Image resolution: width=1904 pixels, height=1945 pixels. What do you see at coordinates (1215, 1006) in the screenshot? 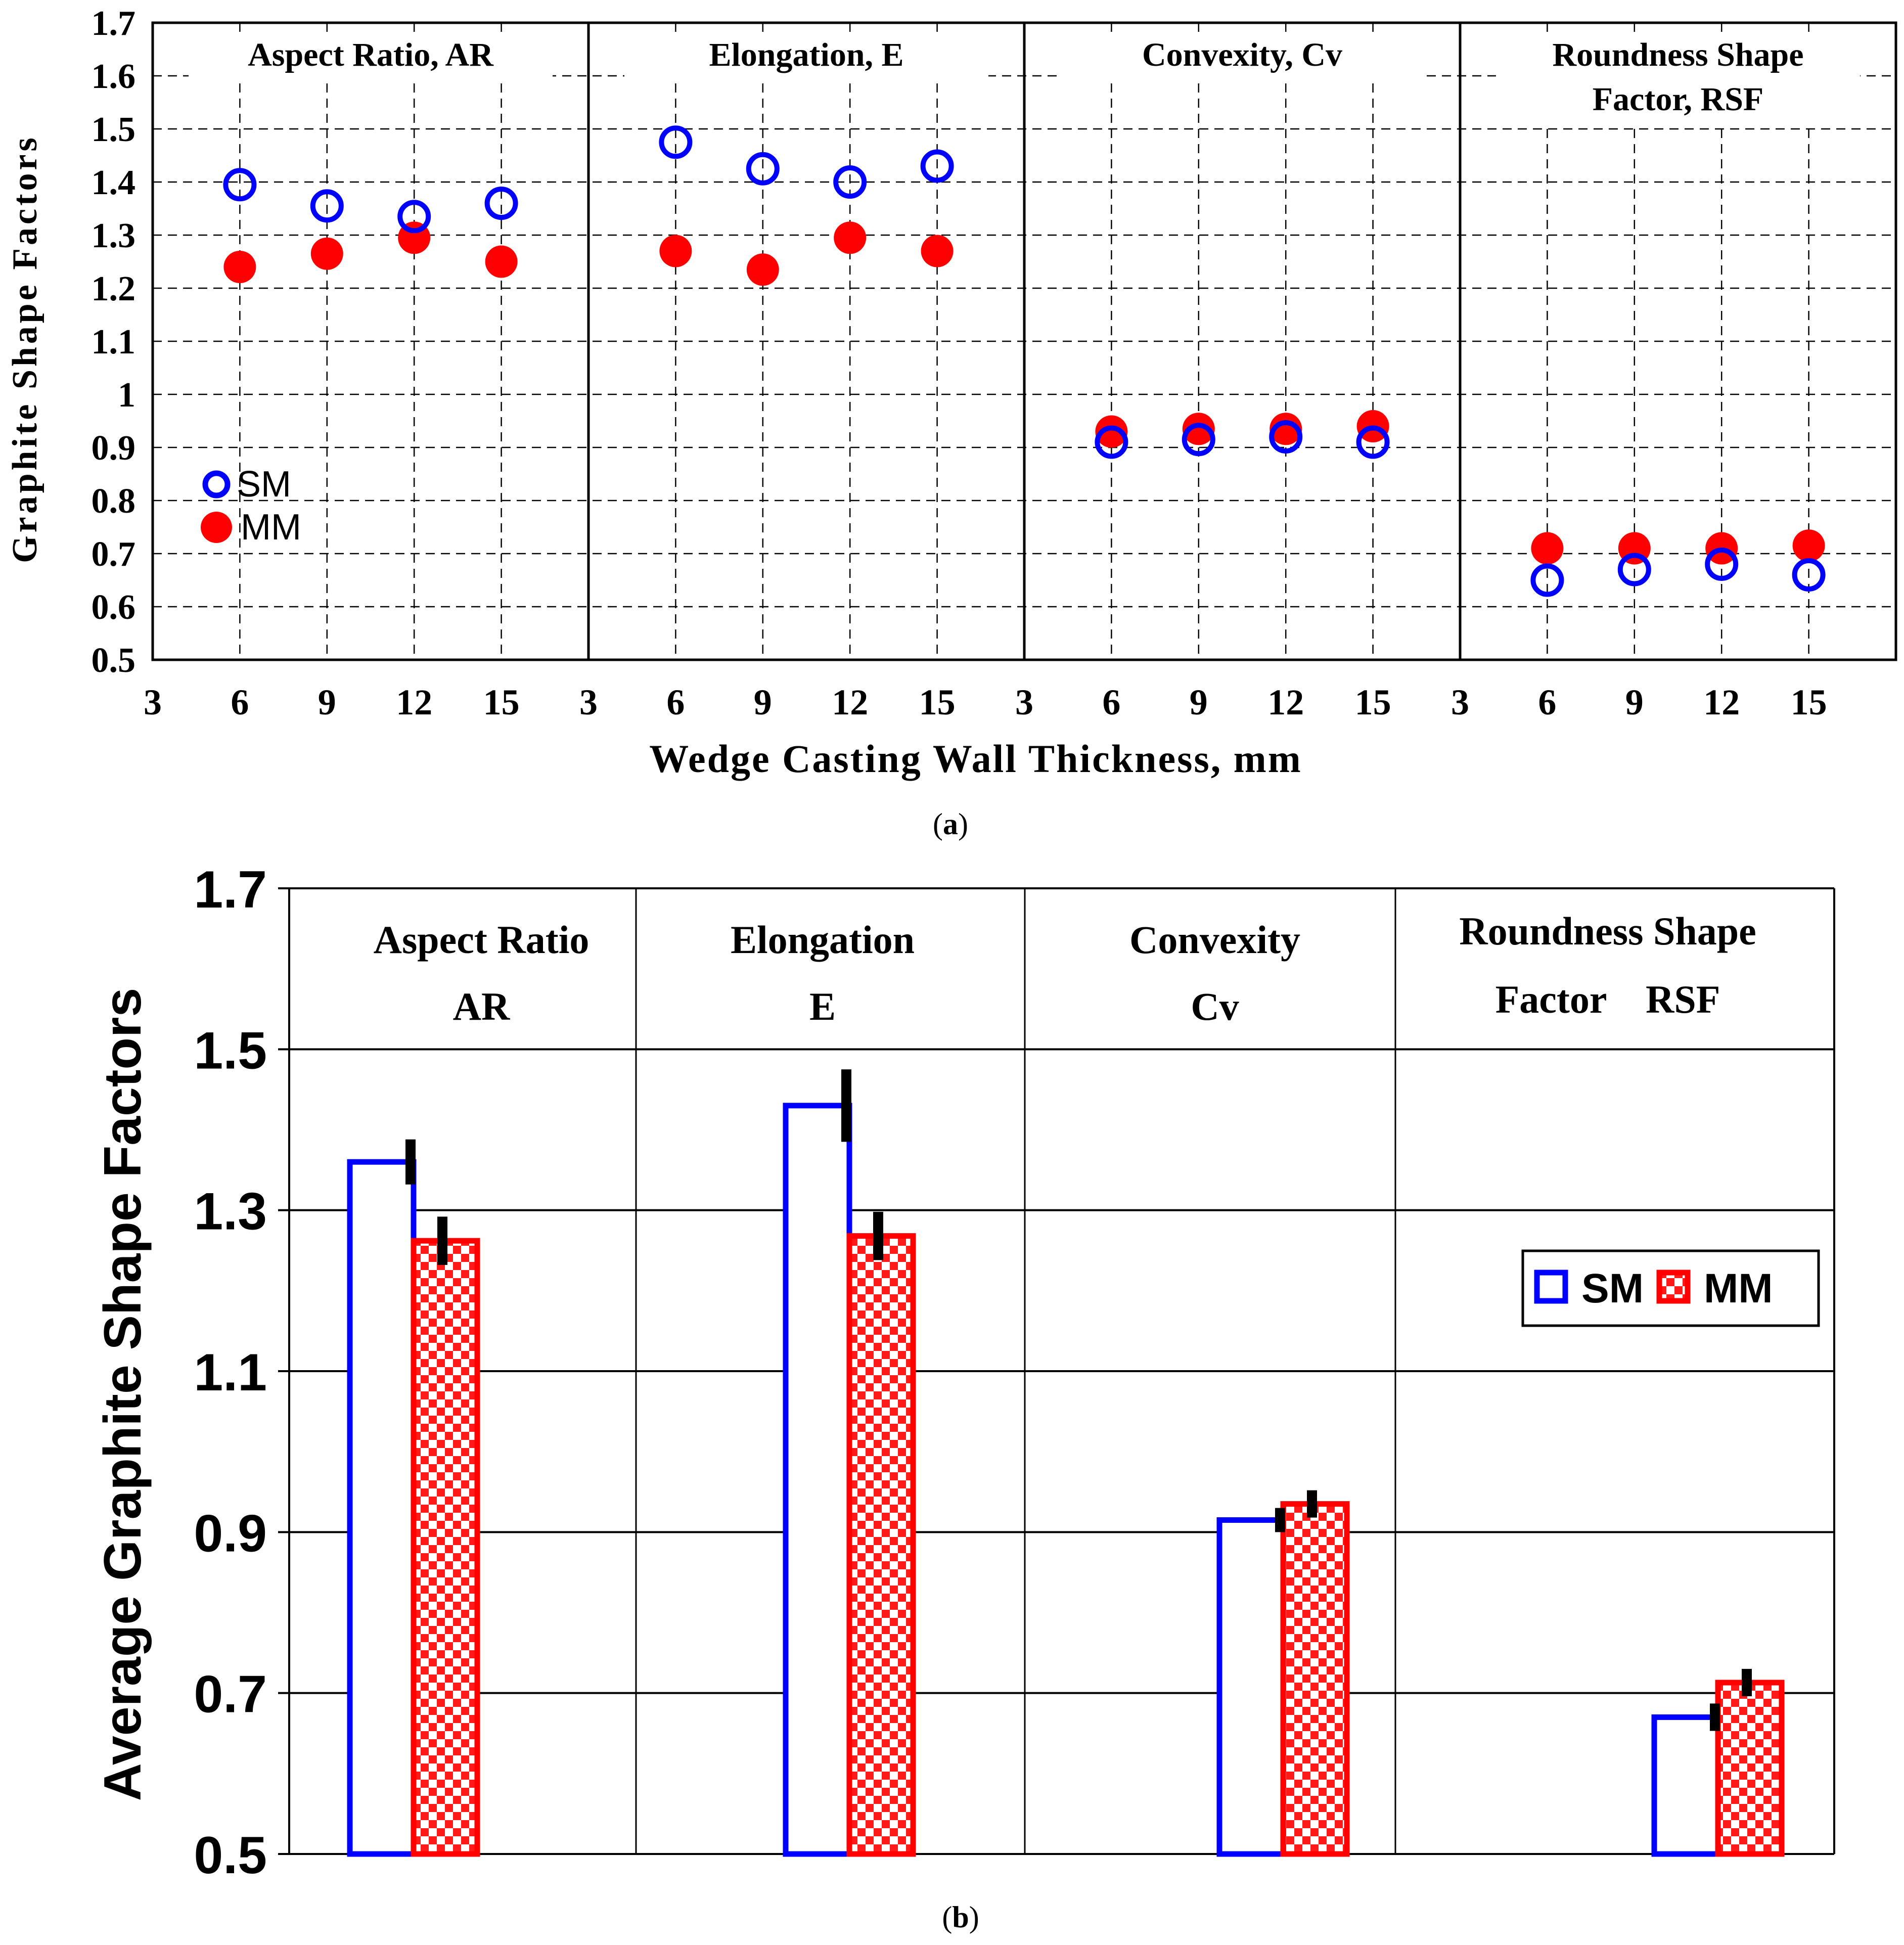
I see `category-label-line-2: Cv` at bounding box center [1215, 1006].